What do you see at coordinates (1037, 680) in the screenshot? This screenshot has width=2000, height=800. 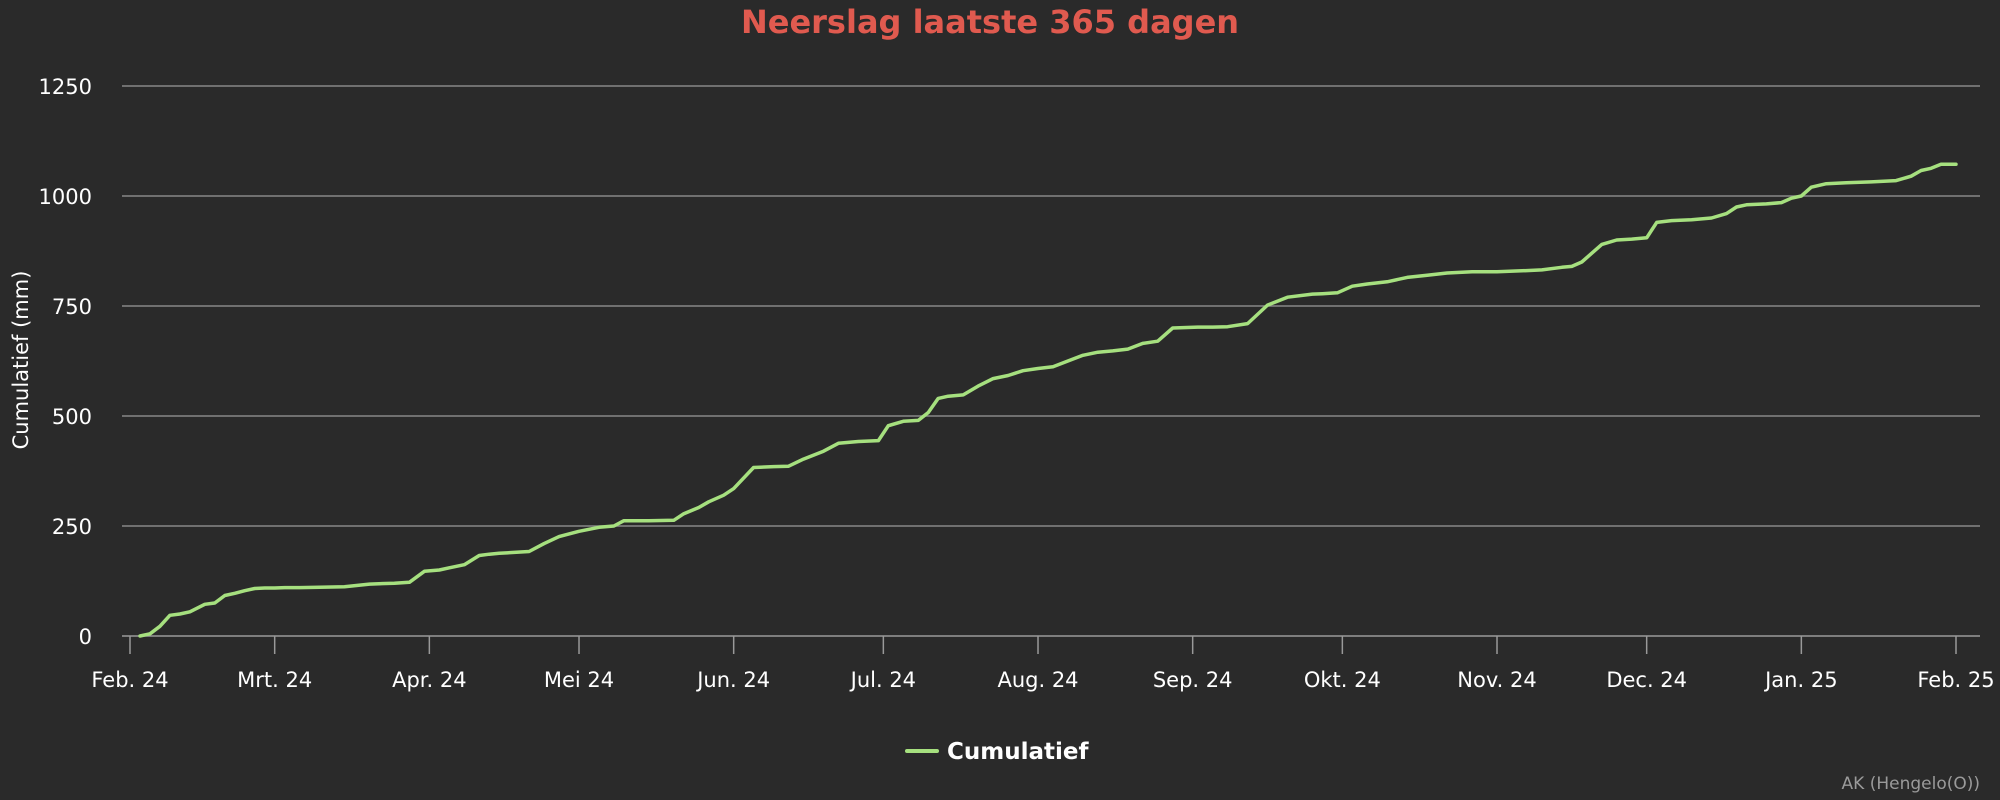 I see `x-tick-label-6: Aug. 24` at bounding box center [1037, 680].